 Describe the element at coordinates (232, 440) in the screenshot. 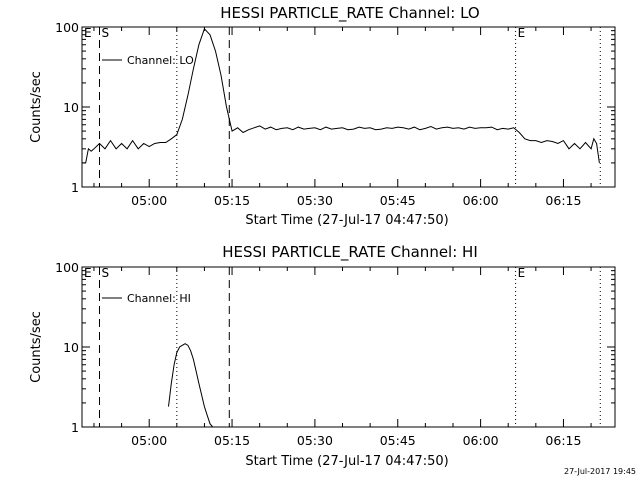

I see `hi-xtick-label-1: 05:15` at that location.